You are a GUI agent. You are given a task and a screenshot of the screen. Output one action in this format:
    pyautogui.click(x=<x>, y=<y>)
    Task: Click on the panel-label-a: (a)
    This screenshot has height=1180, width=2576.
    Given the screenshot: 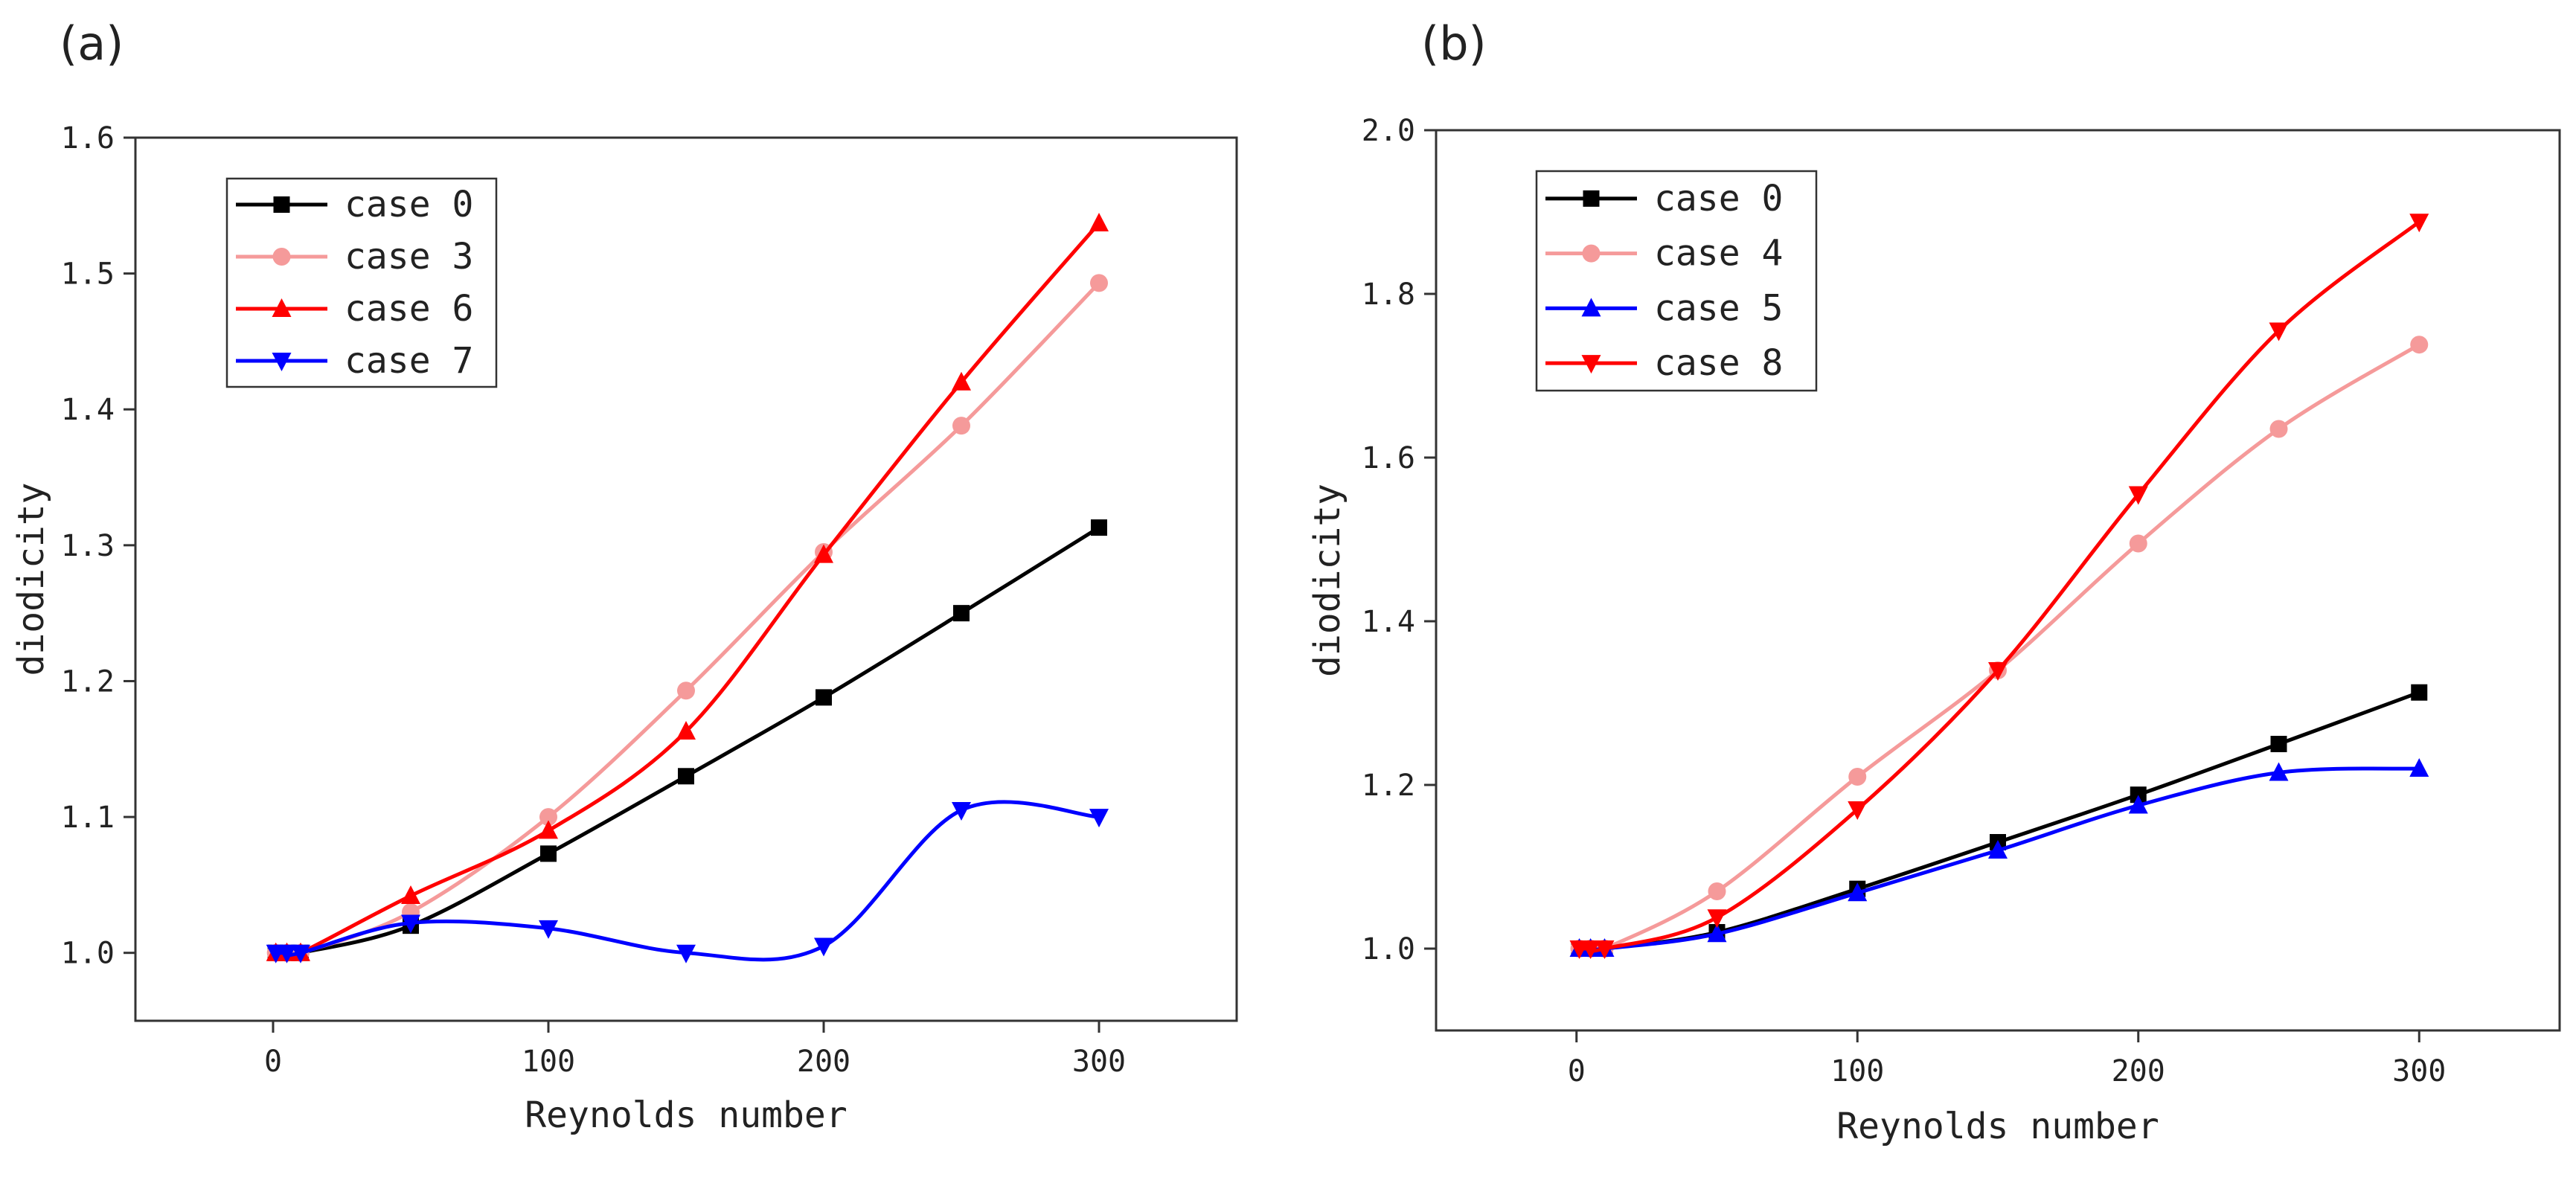 What is the action you would take?
    pyautogui.click(x=92, y=43)
    